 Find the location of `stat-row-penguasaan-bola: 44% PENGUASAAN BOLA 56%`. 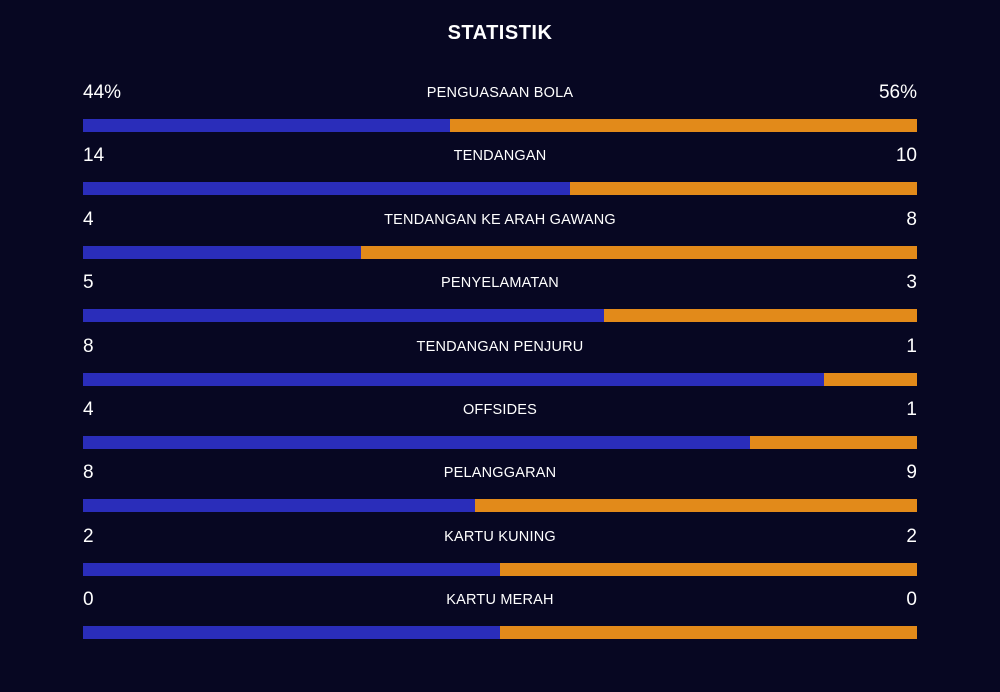

stat-row-penguasaan-bola: 44% PENGUASAAN BOLA 56% is located at coordinates (500, 109).